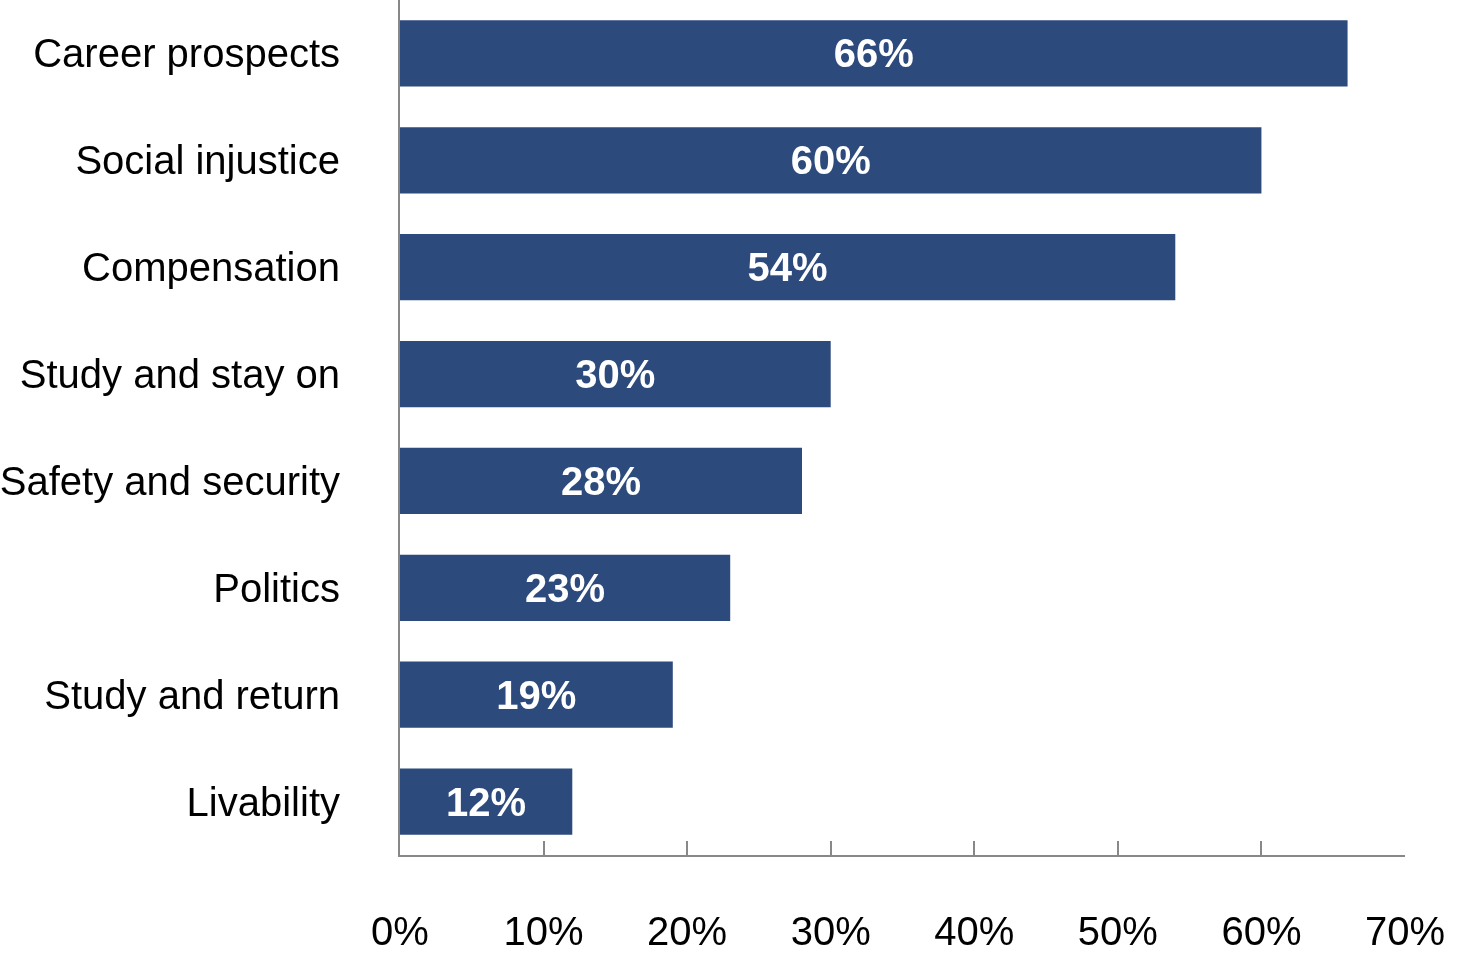  What do you see at coordinates (1405, 931) in the screenshot?
I see `x-tick-label: 70%` at bounding box center [1405, 931].